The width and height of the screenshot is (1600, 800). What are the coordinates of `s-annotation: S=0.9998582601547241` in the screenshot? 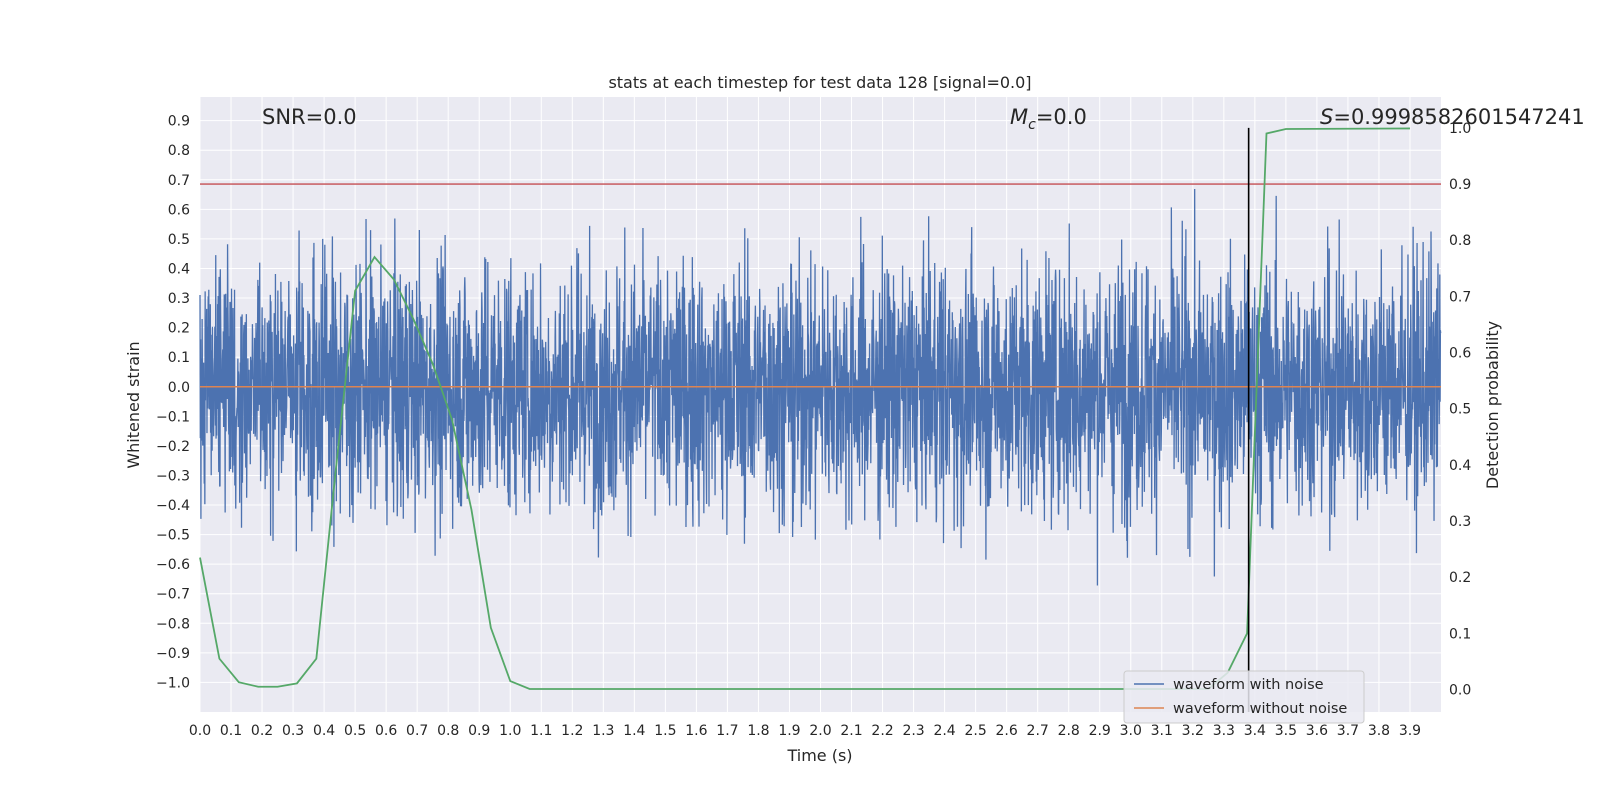 It's located at (1452, 117).